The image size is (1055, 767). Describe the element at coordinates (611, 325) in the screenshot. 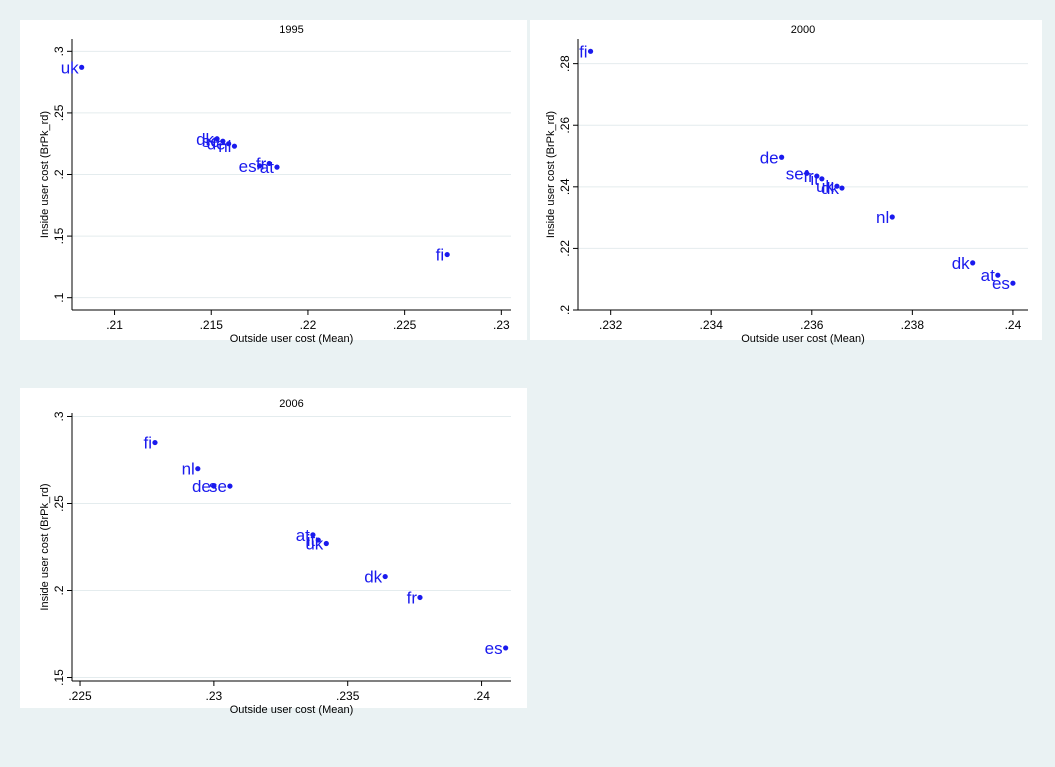

I see `x-tick-label: .232` at that location.